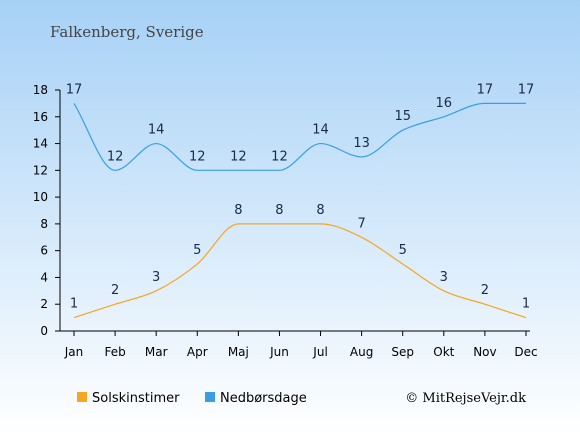  What do you see at coordinates (263, 398) in the screenshot?
I see `rain-days-legend-label: Nedbørsdage` at bounding box center [263, 398].